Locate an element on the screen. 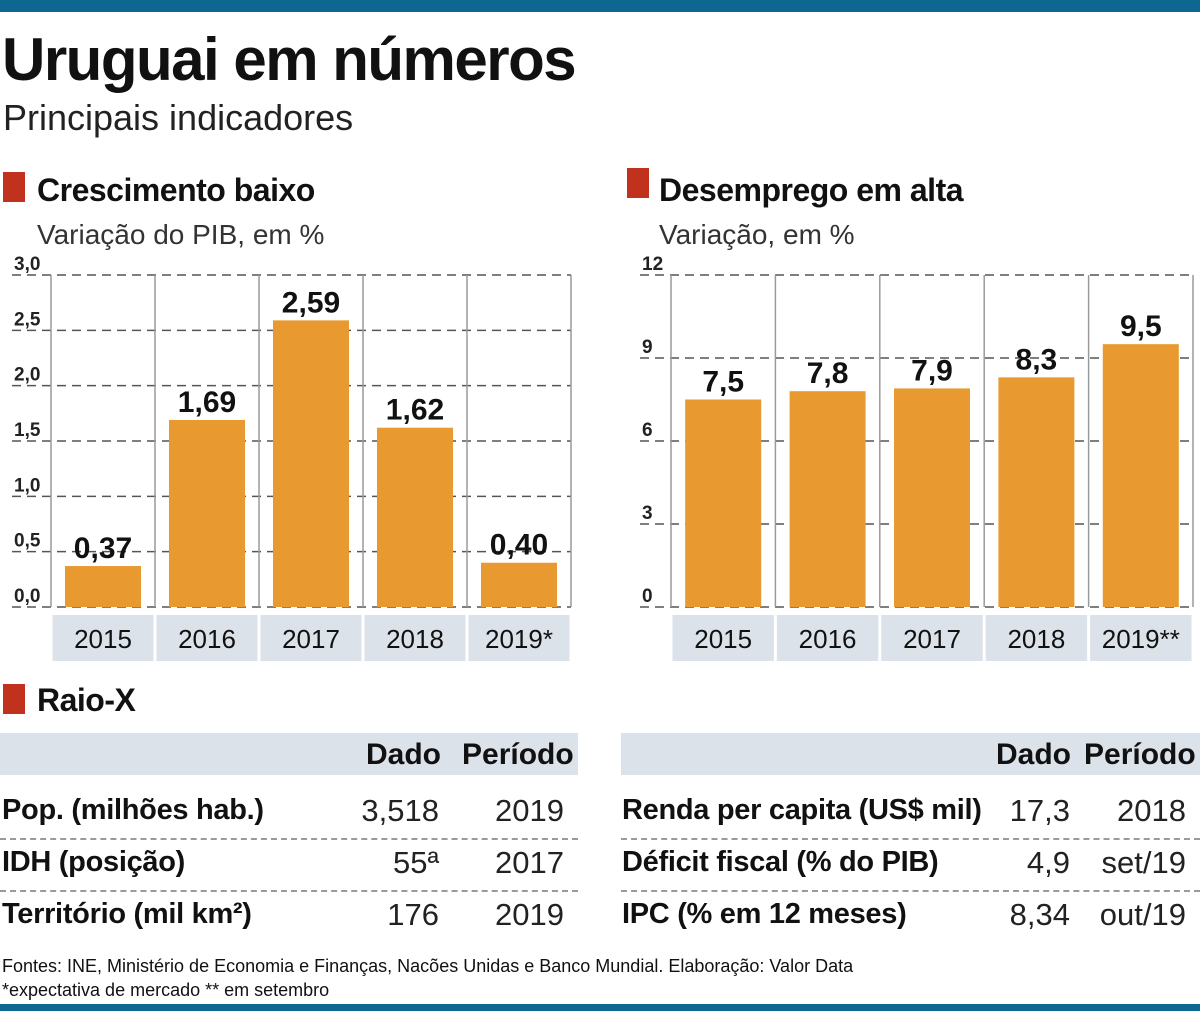 The height and width of the screenshot is (1011, 1200). data-label: 7,5 is located at coordinates (723, 382).